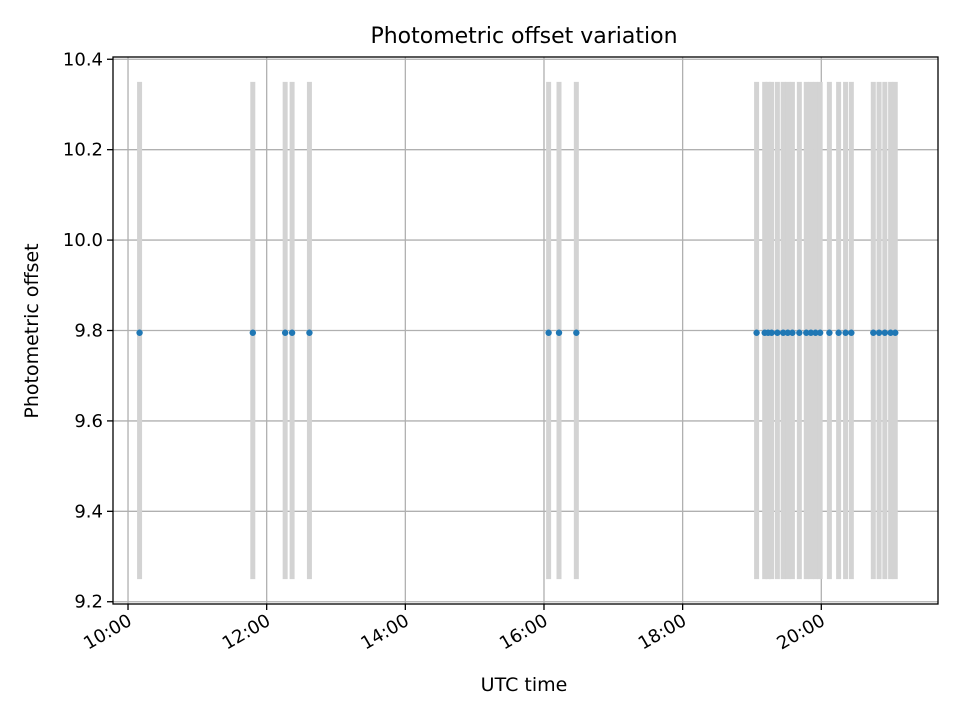  I want to click on x-tick-label: 14:00, so click(384, 632).